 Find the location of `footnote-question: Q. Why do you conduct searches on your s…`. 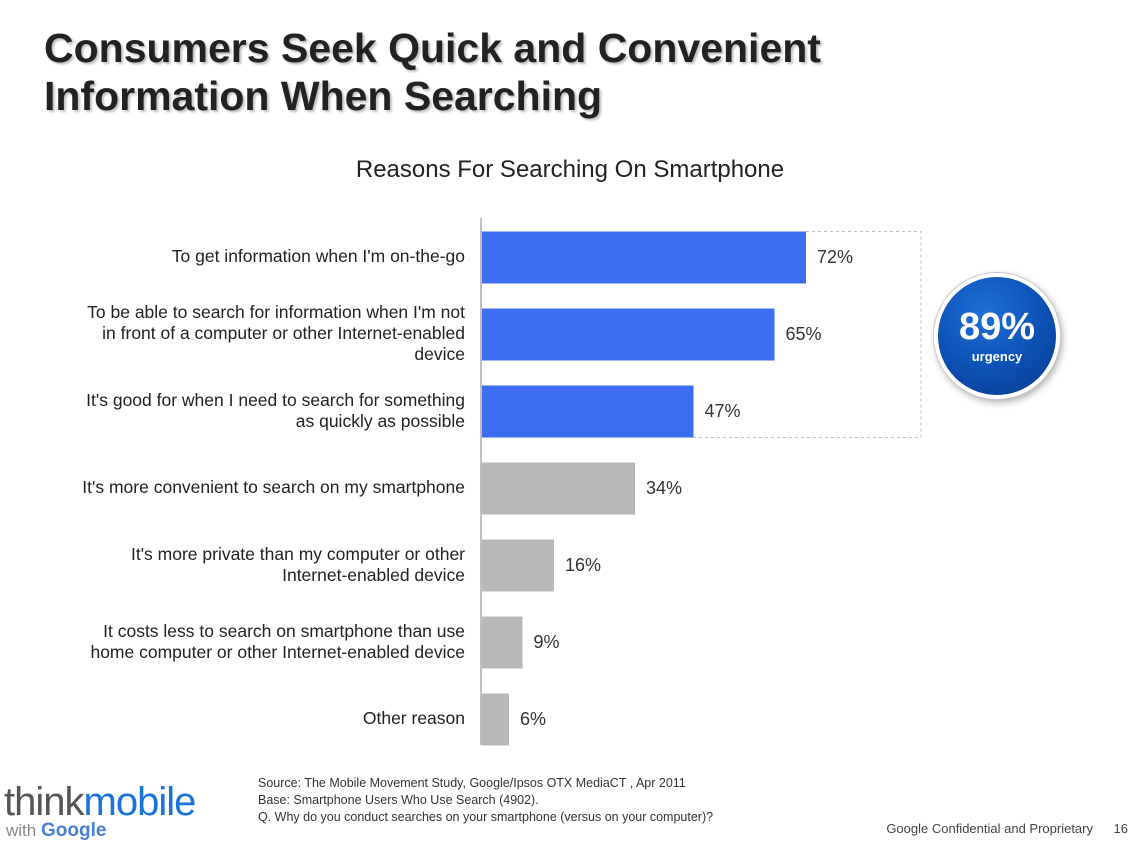

footnote-question: Q. Why do you conduct searches on your s… is located at coordinates (486, 817).